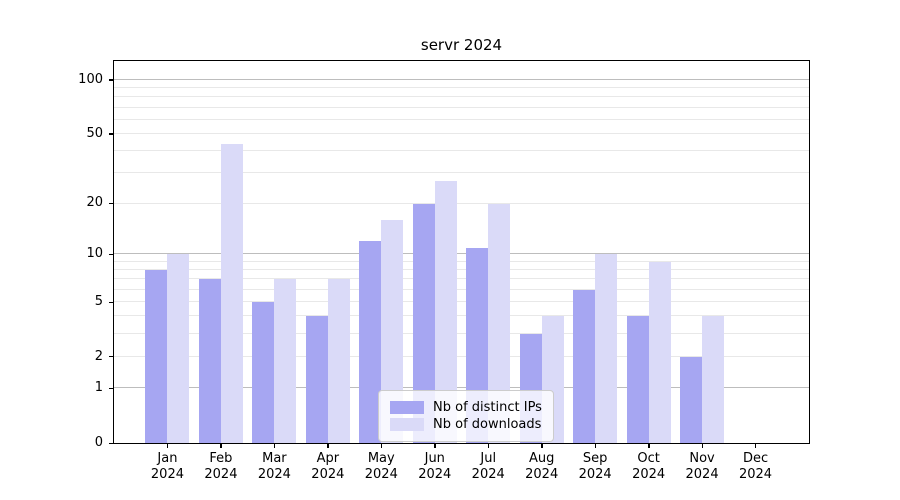 The width and height of the screenshot is (900, 500). Describe the element at coordinates (98, 356) in the screenshot. I see `y-tick-label: 2` at that location.